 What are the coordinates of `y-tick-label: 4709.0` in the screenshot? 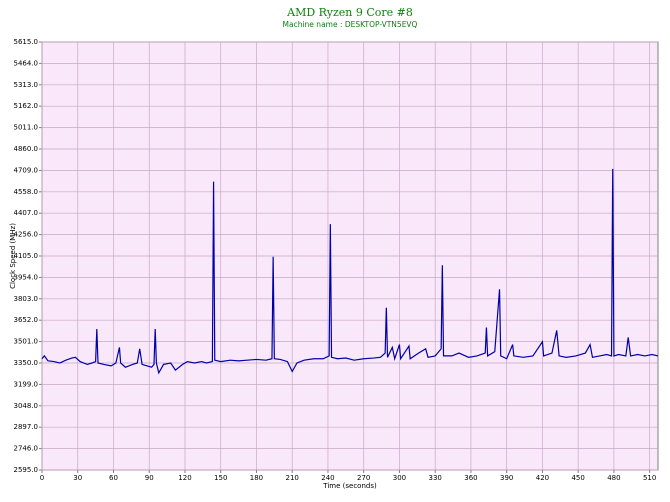 It's located at (26, 170).